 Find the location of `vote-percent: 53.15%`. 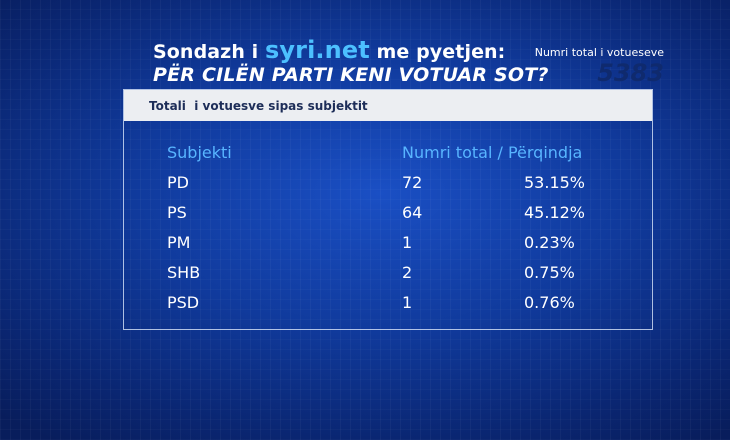

vote-percent: 53.15% is located at coordinates (555, 182).